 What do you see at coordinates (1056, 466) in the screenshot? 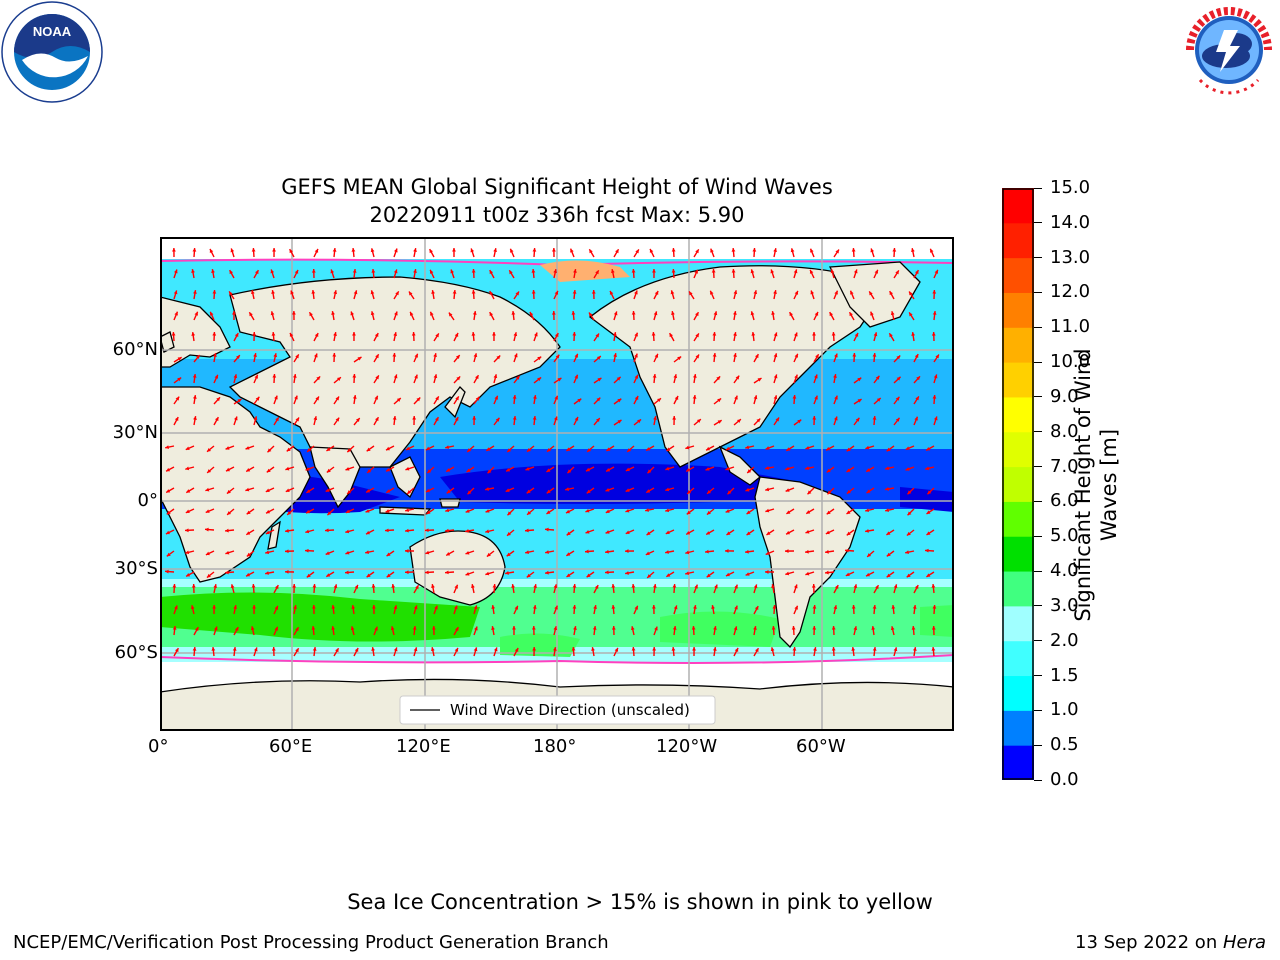
I see `colorbar-tick-label: 7.0` at bounding box center [1056, 466].